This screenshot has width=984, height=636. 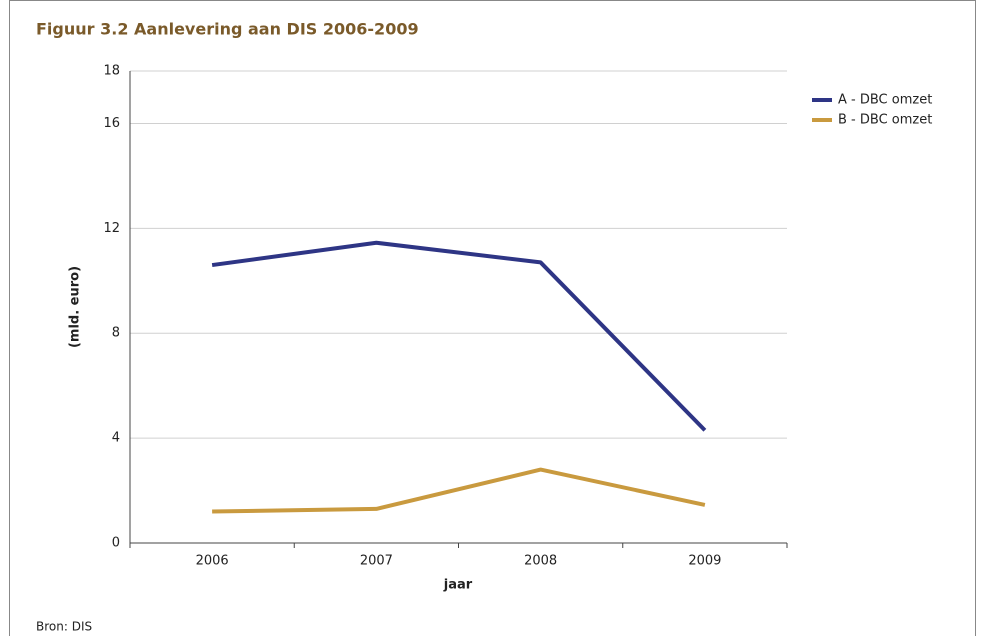 What do you see at coordinates (540, 561) in the screenshot?
I see `x-tick-label: 2008` at bounding box center [540, 561].